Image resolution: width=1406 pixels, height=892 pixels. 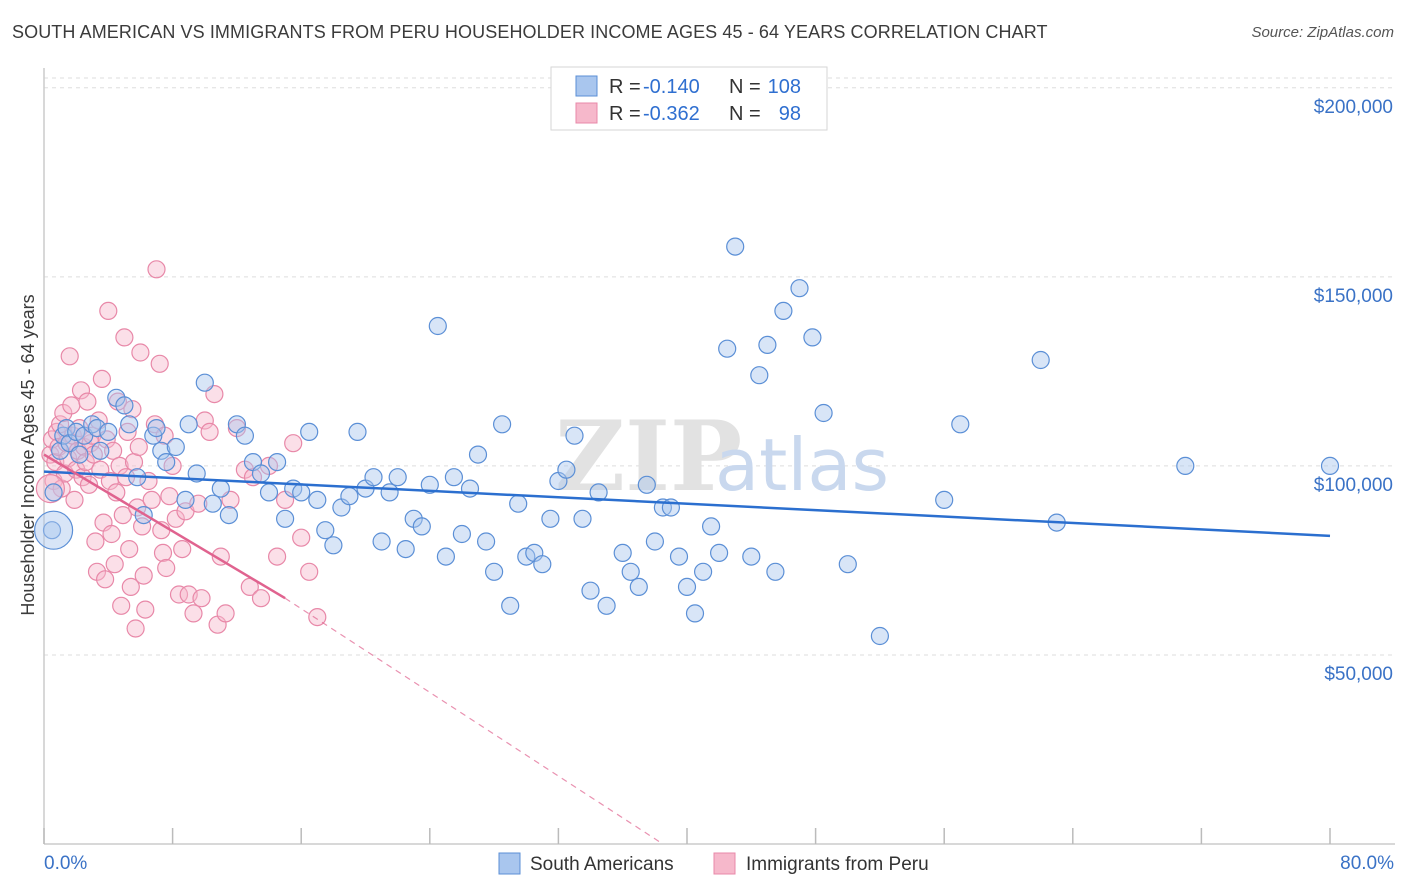 I want to click on legend-r-label-1: R =, so click(x=625, y=87).